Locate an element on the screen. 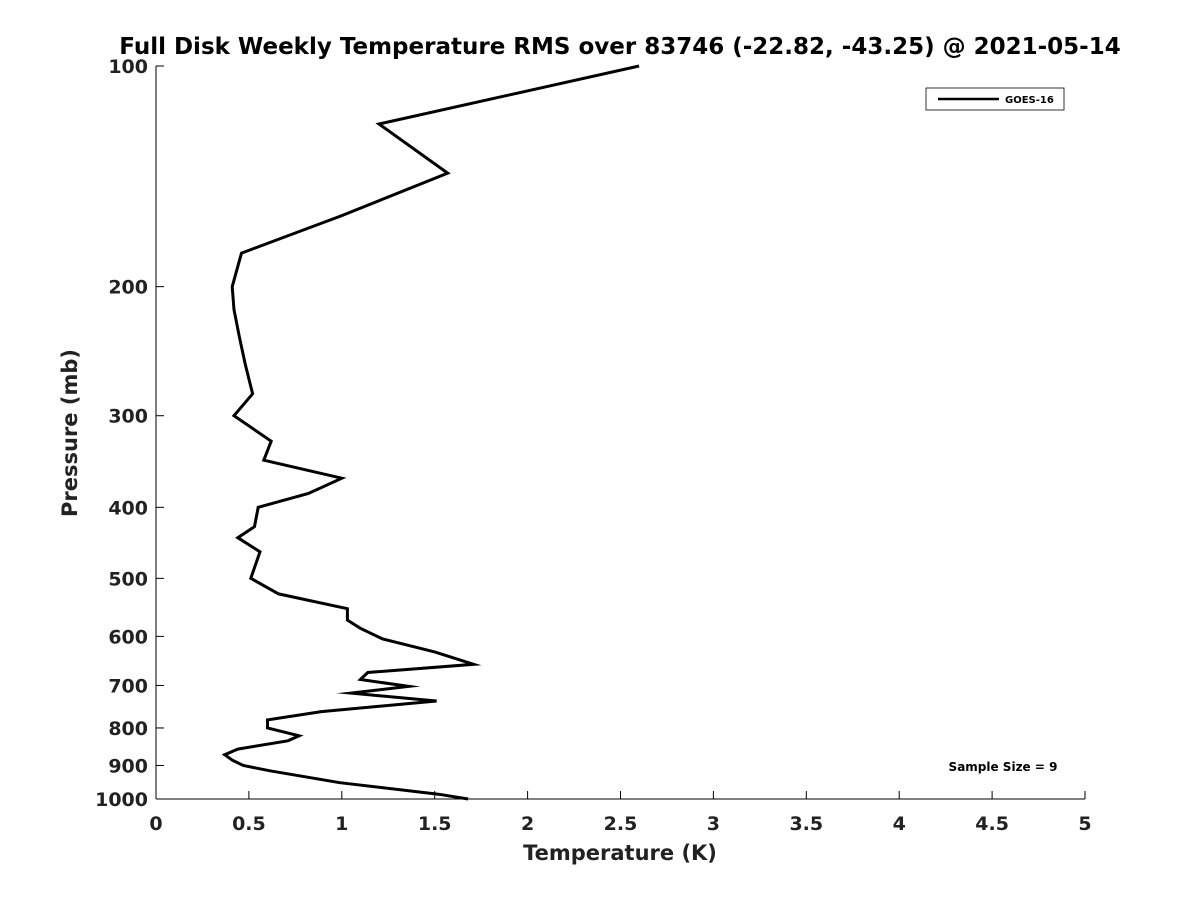 This screenshot has height=900, width=1200. y-tick-label: 900 is located at coordinates (128, 766).